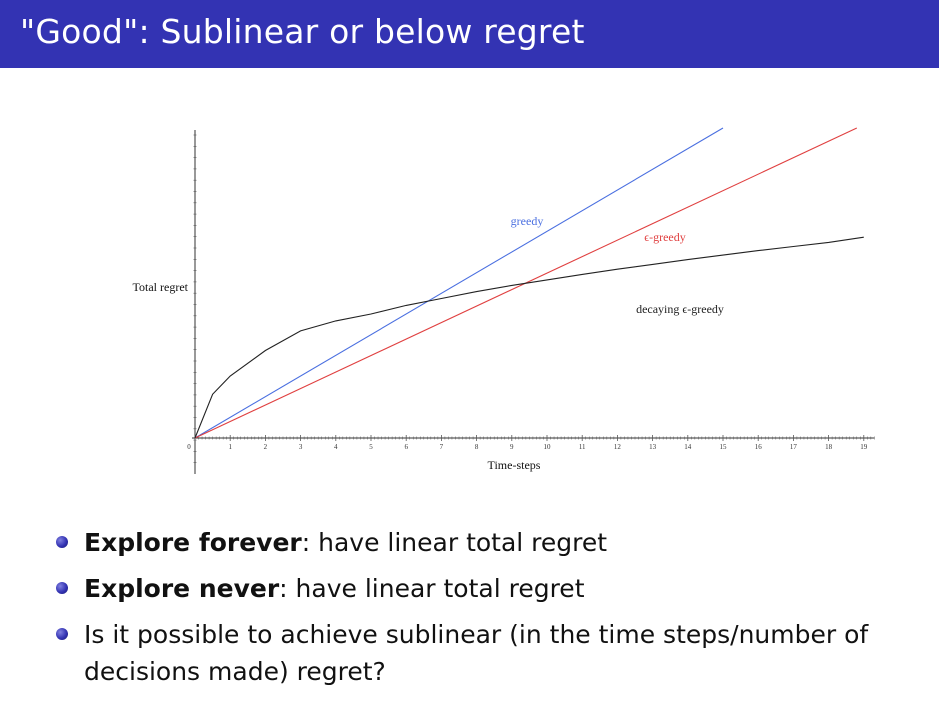 Image resolution: width=939 pixels, height=704 pixels. What do you see at coordinates (759, 447) in the screenshot?
I see `x-tick-label: 16` at bounding box center [759, 447].